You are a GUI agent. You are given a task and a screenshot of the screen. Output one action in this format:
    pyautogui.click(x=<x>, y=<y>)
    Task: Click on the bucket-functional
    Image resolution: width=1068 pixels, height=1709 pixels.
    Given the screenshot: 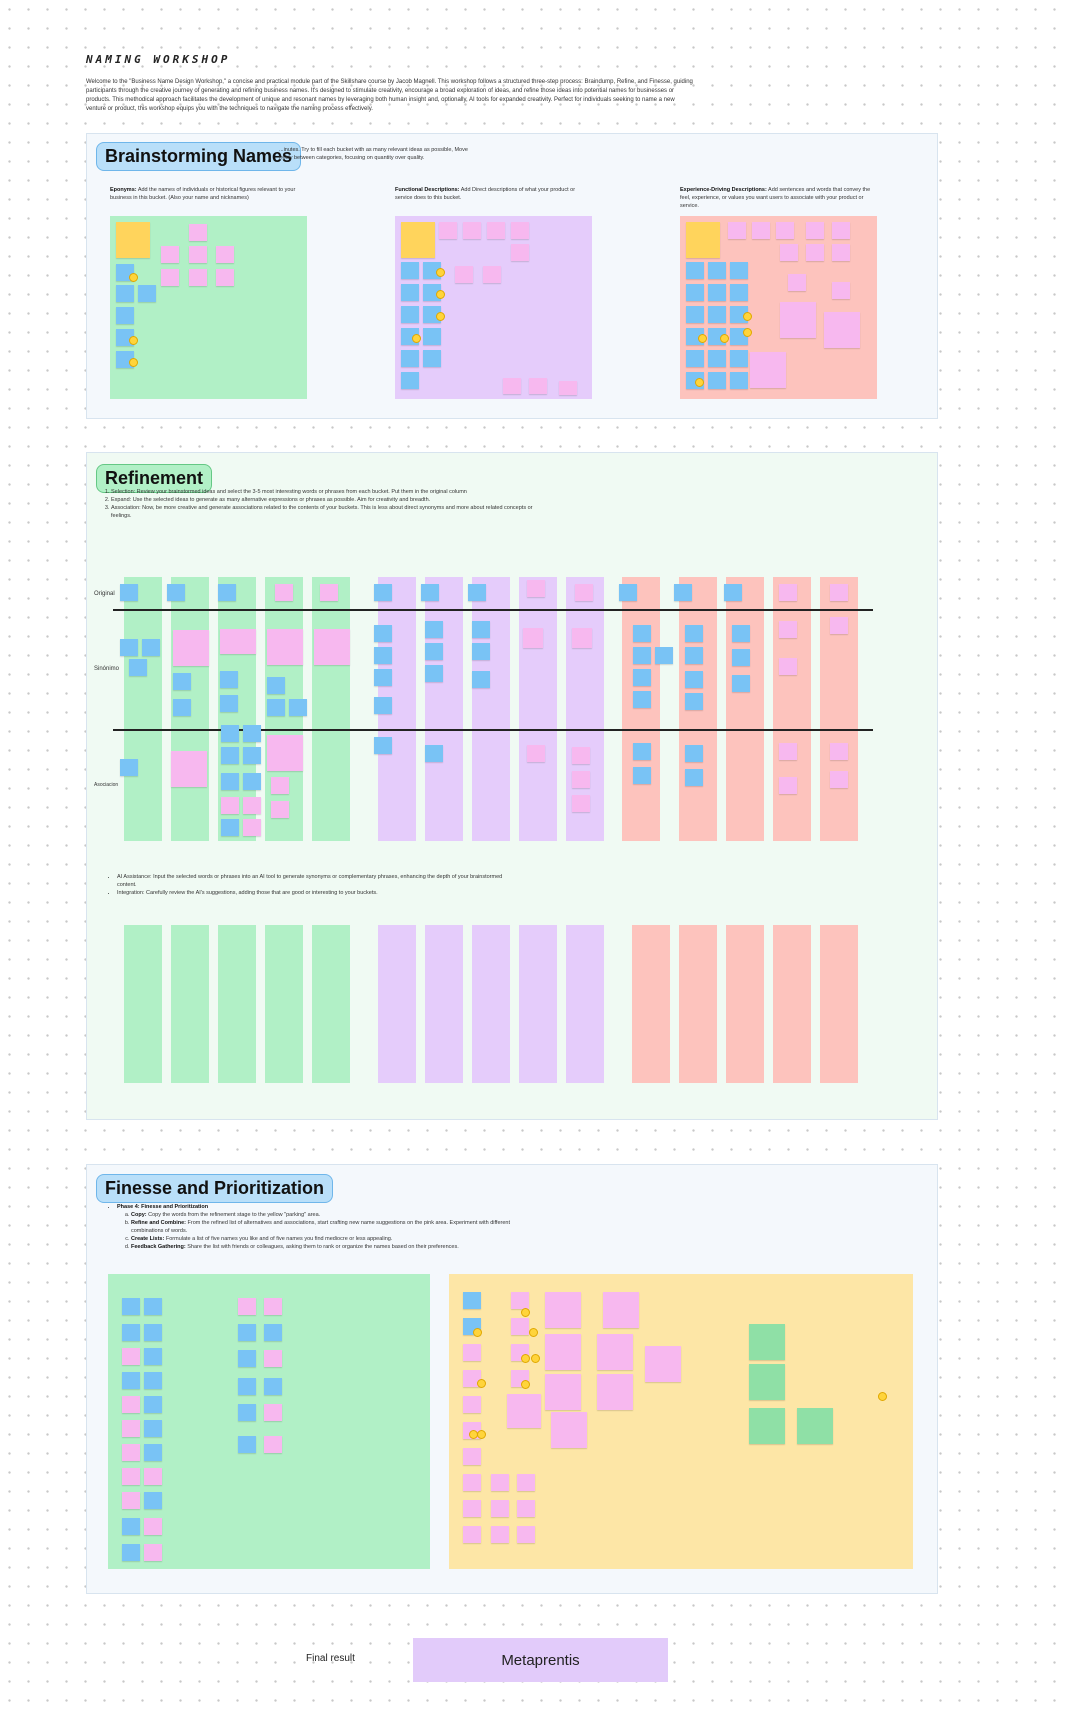 What is the action you would take?
    pyautogui.click(x=493, y=307)
    